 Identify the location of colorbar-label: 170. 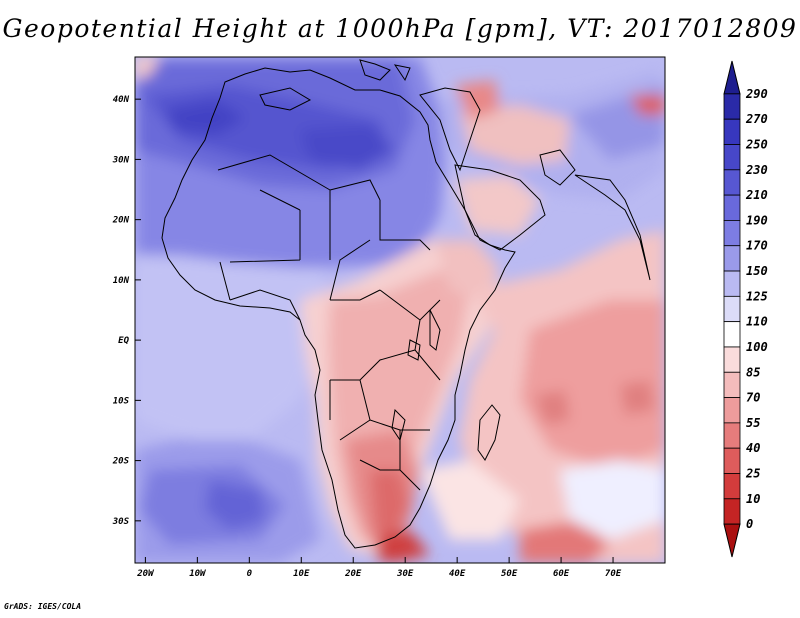
(757, 246).